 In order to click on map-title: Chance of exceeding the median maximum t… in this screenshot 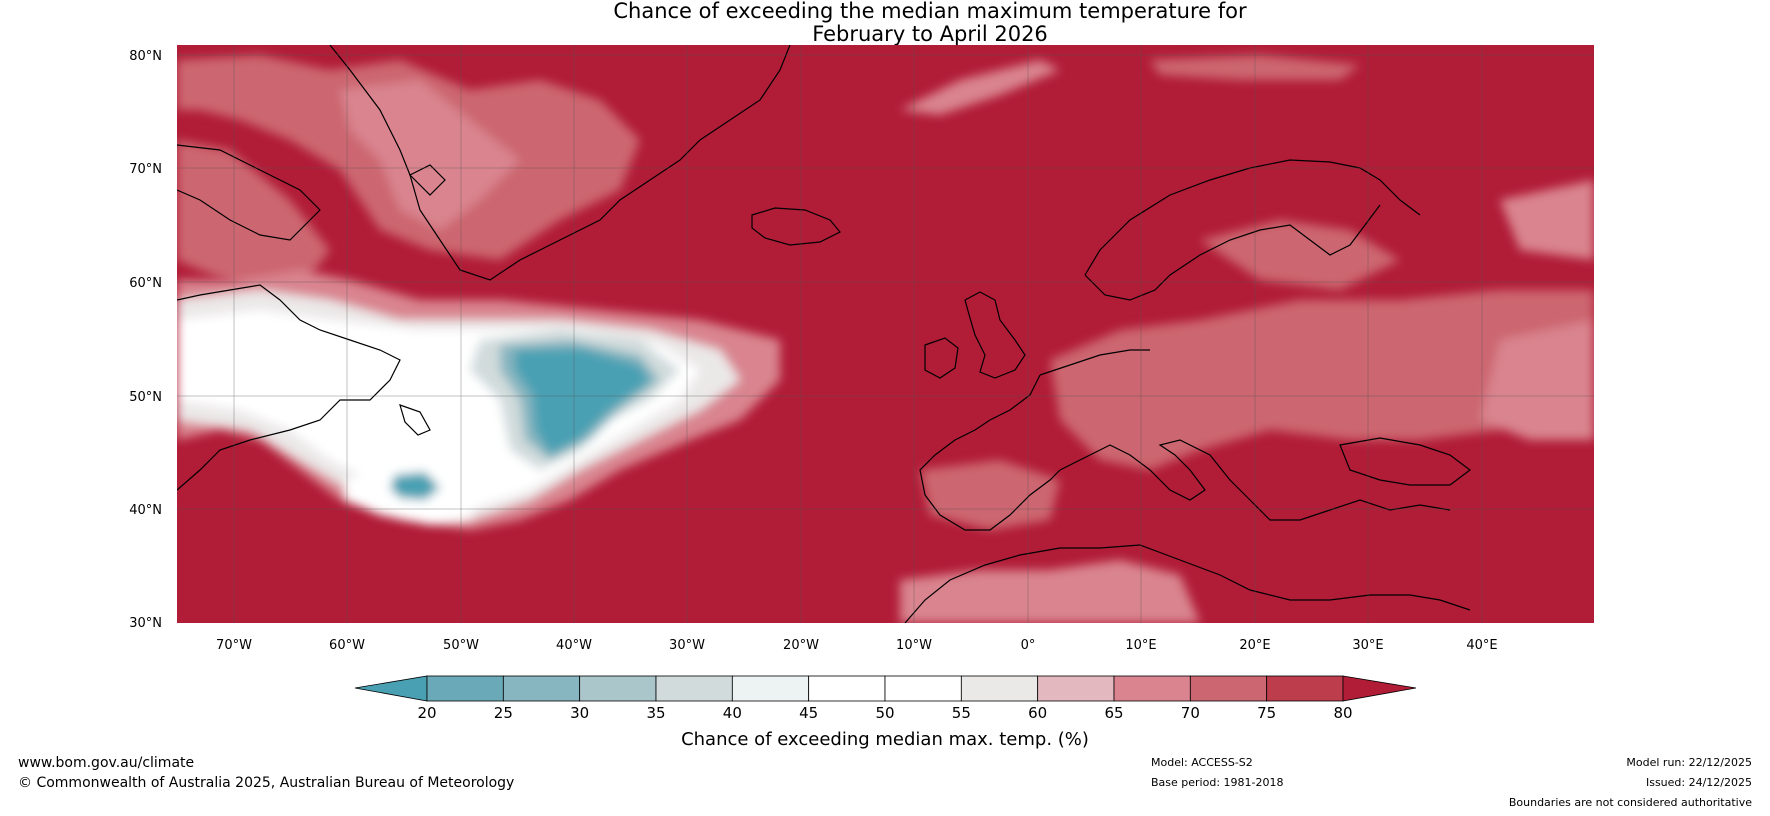, I will do `click(885, 23)`.